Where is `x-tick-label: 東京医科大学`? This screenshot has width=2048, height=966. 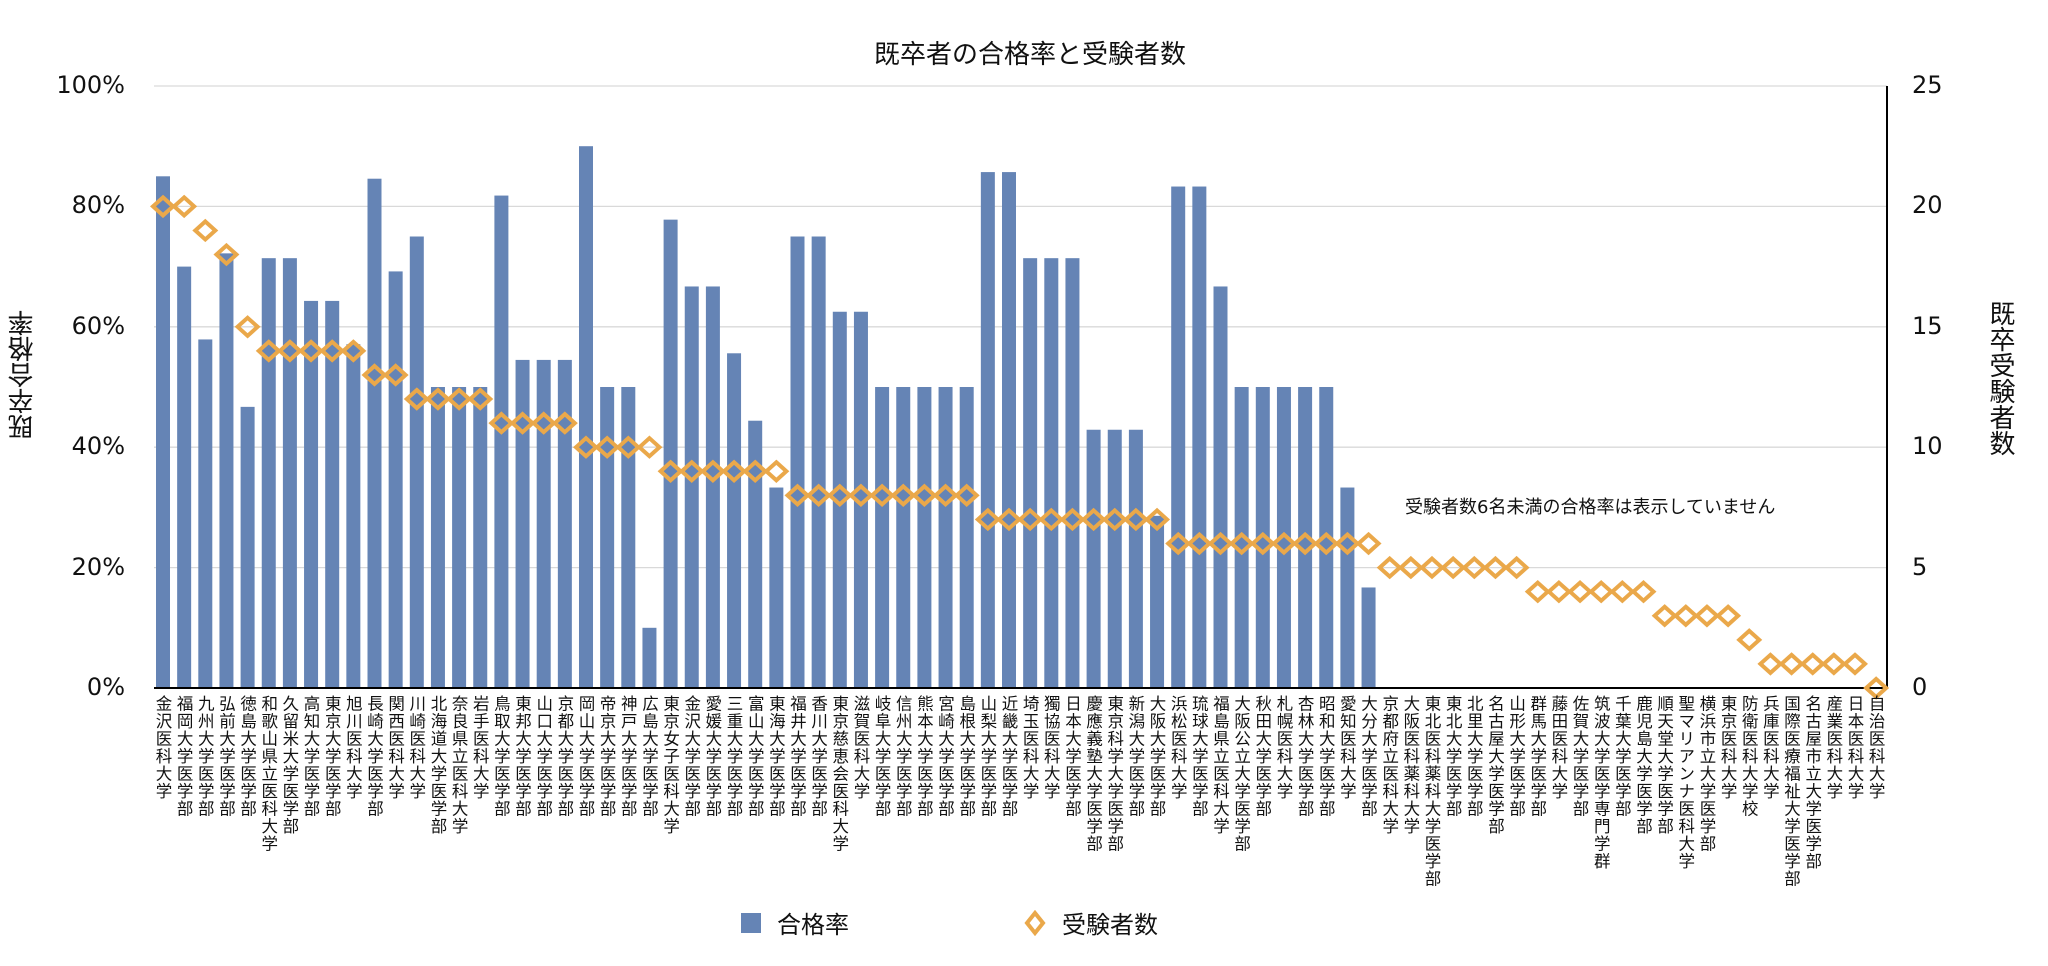
x-tick-label: 東京医科大学 is located at coordinates (1728, 747).